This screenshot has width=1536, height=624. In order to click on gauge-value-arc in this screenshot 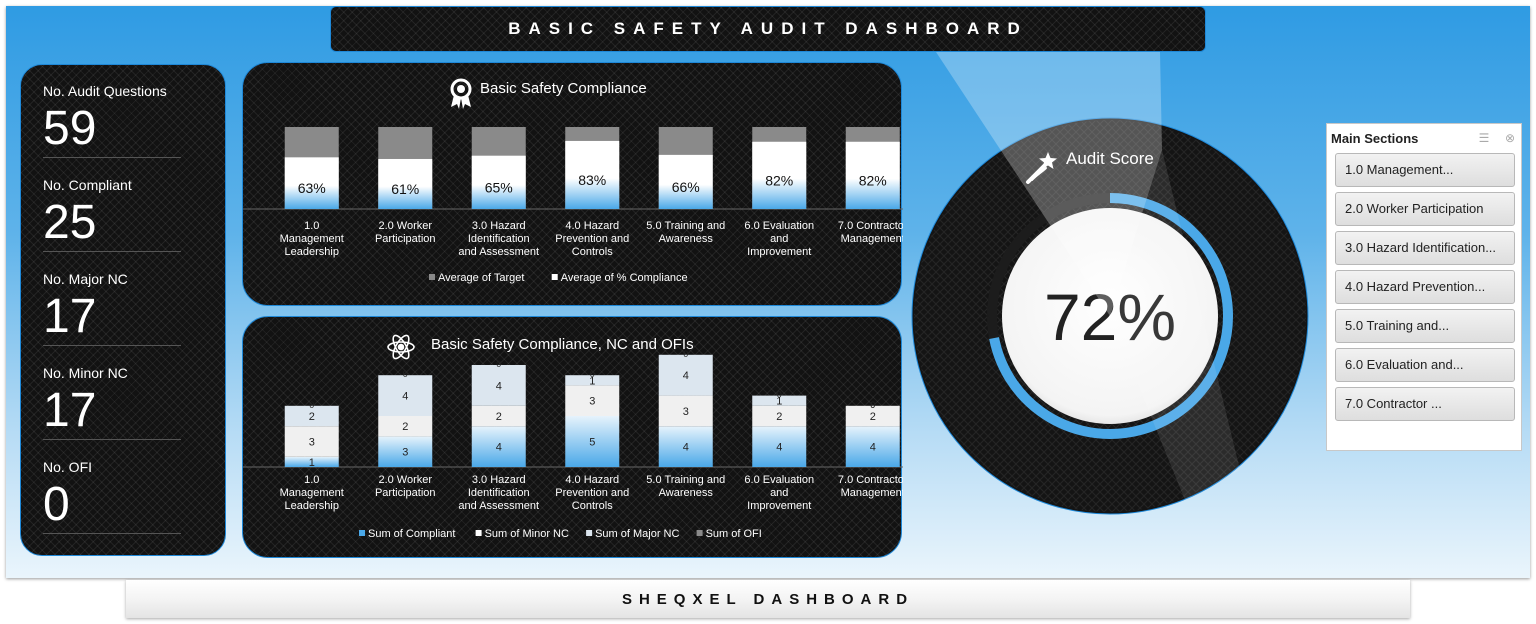, I will do `click(1111, 316)`.